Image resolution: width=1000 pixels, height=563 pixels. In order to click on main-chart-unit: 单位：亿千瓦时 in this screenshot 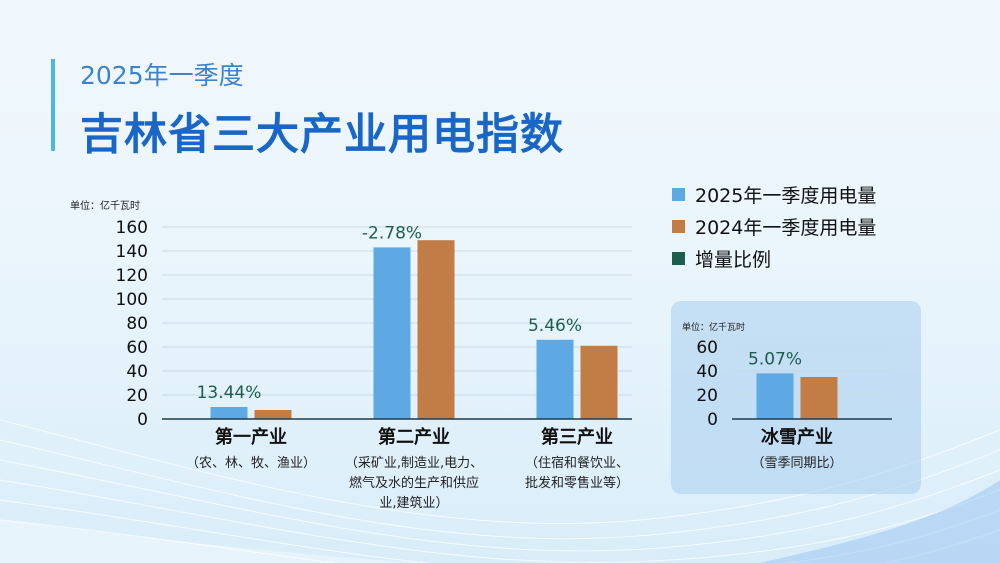, I will do `click(105, 206)`.